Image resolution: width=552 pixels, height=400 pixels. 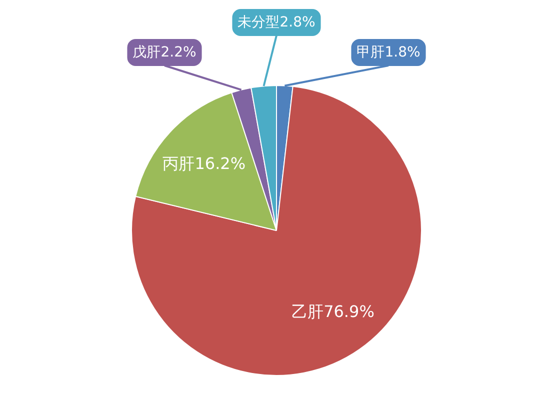 What do you see at coordinates (277, 22) in the screenshot?
I see `slice-label: 未分型2.8%` at bounding box center [277, 22].